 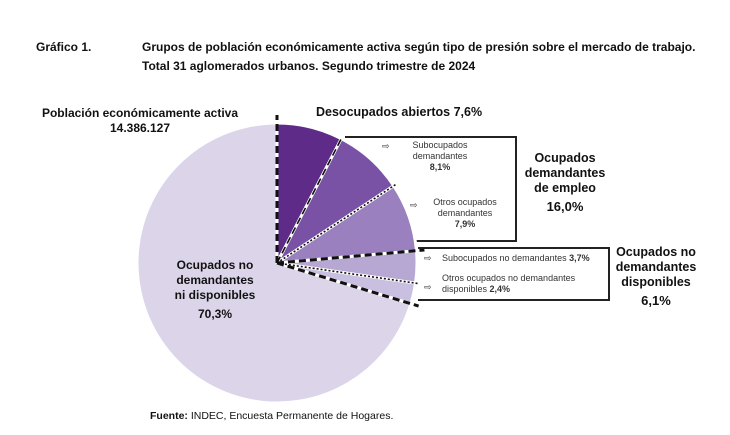 I want to click on label-value: 70,3%, so click(x=215, y=314).